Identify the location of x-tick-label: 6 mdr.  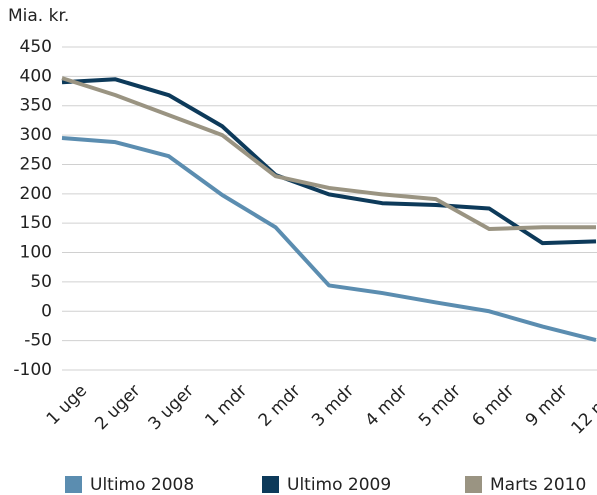
(493, 406).